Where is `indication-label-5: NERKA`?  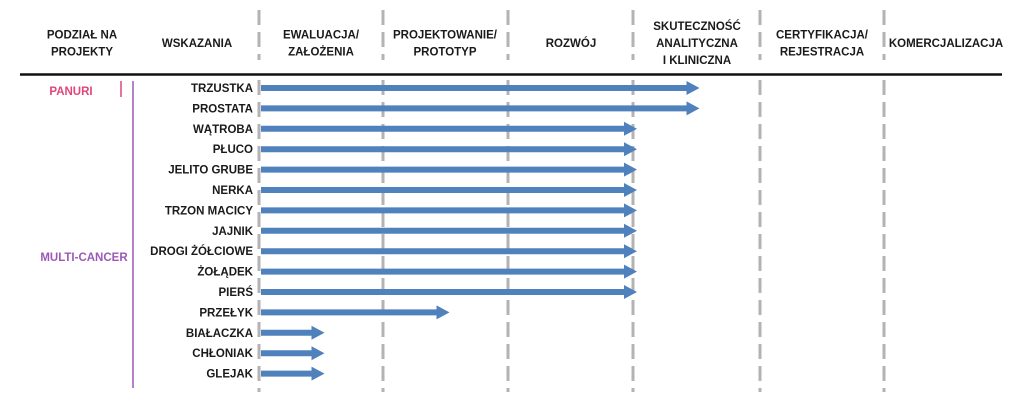 indication-label-5: NERKA is located at coordinates (232, 191).